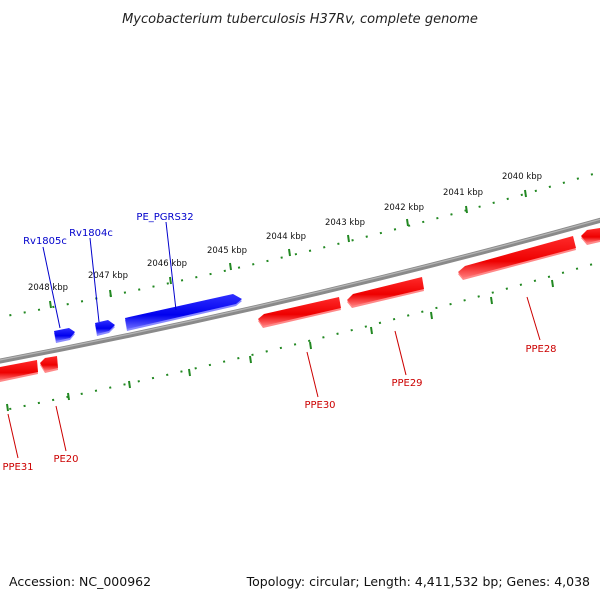 Image resolution: width=600 pixels, height=600 pixels. What do you see at coordinates (167, 264) in the screenshot?
I see `tick-label: 2046 kbp` at bounding box center [167, 264].